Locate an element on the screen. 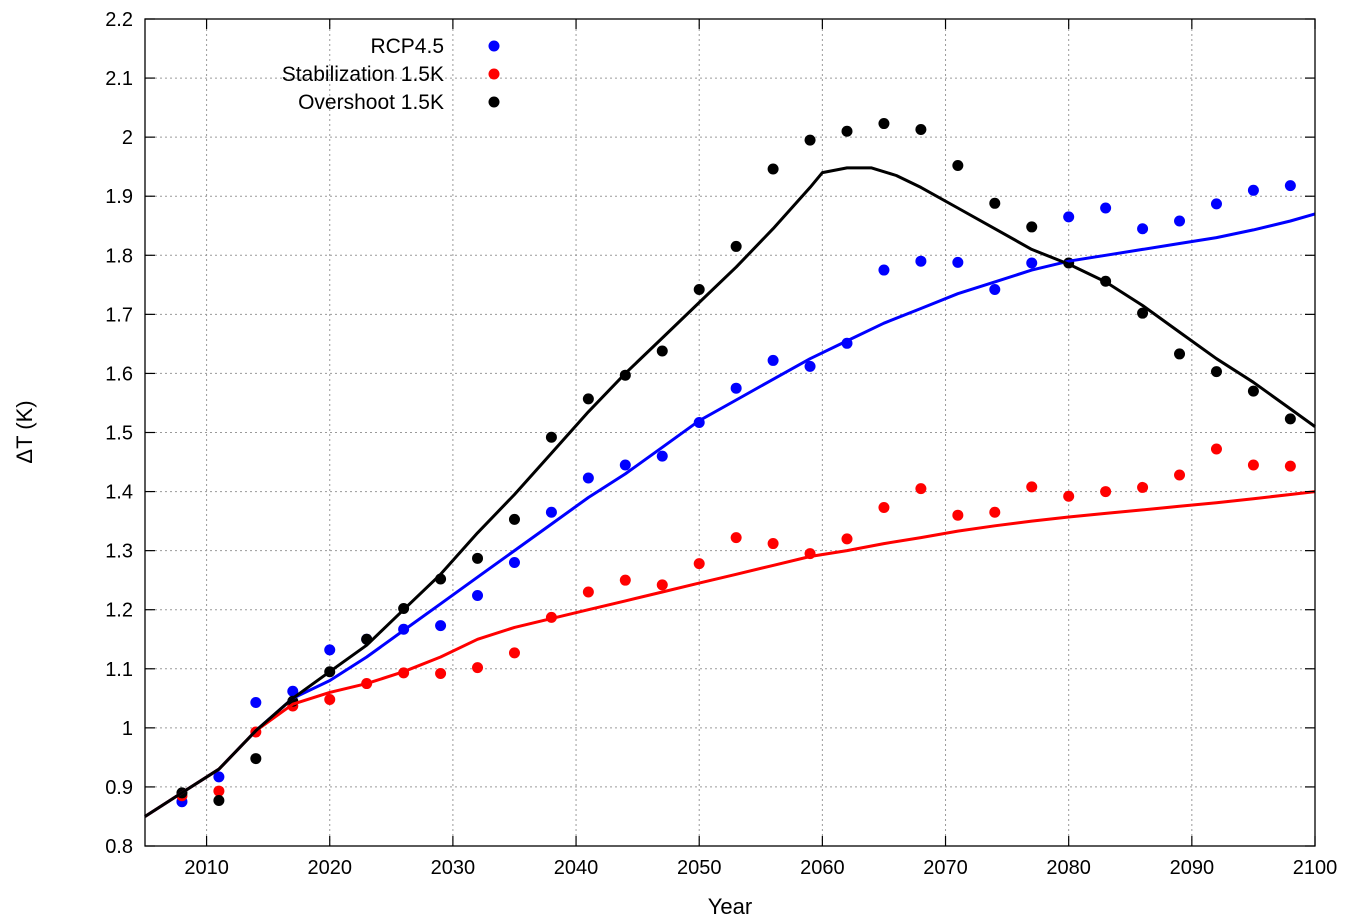 The height and width of the screenshot is (924, 1362). y-tick-label: 1.4 is located at coordinates (119, 493).